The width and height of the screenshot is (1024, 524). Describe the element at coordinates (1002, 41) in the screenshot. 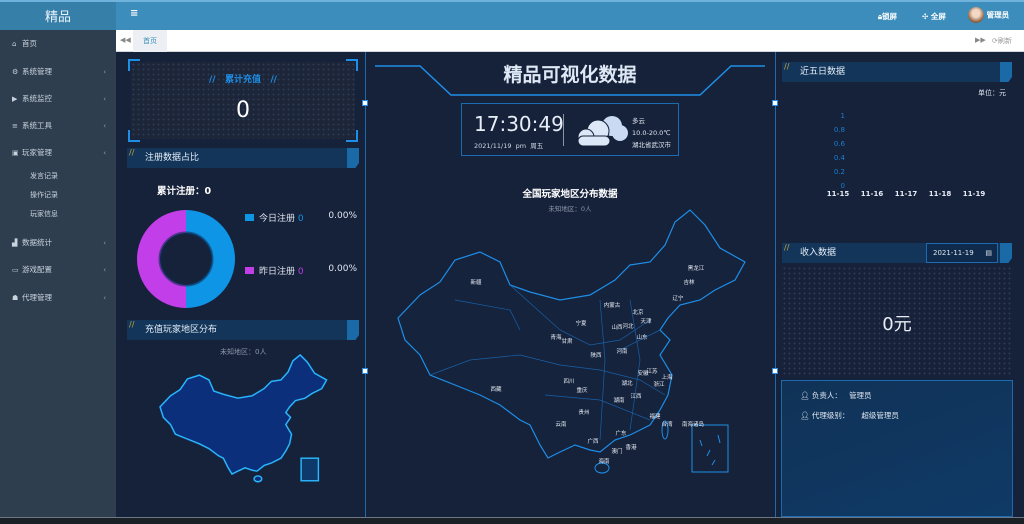

I see `refresh-button: ⟳刷新` at that location.